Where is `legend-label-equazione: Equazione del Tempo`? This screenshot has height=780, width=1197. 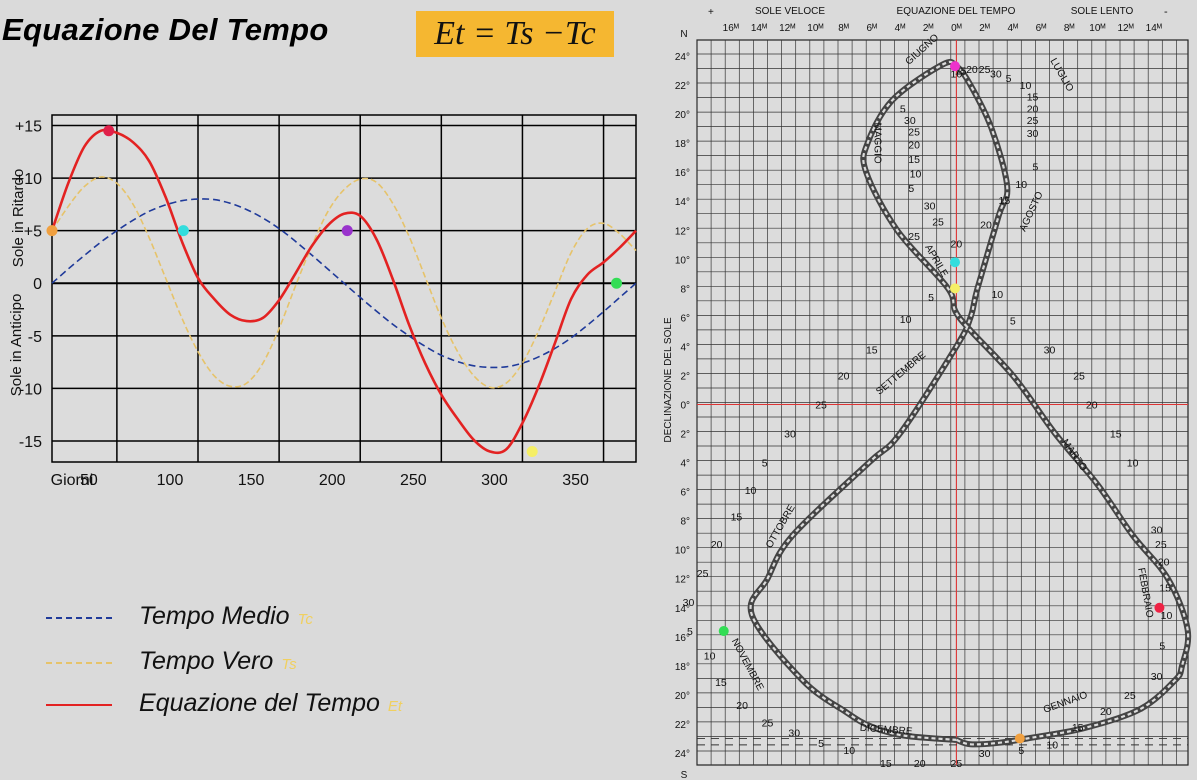 legend-label-equazione: Equazione del Tempo is located at coordinates (259, 703).